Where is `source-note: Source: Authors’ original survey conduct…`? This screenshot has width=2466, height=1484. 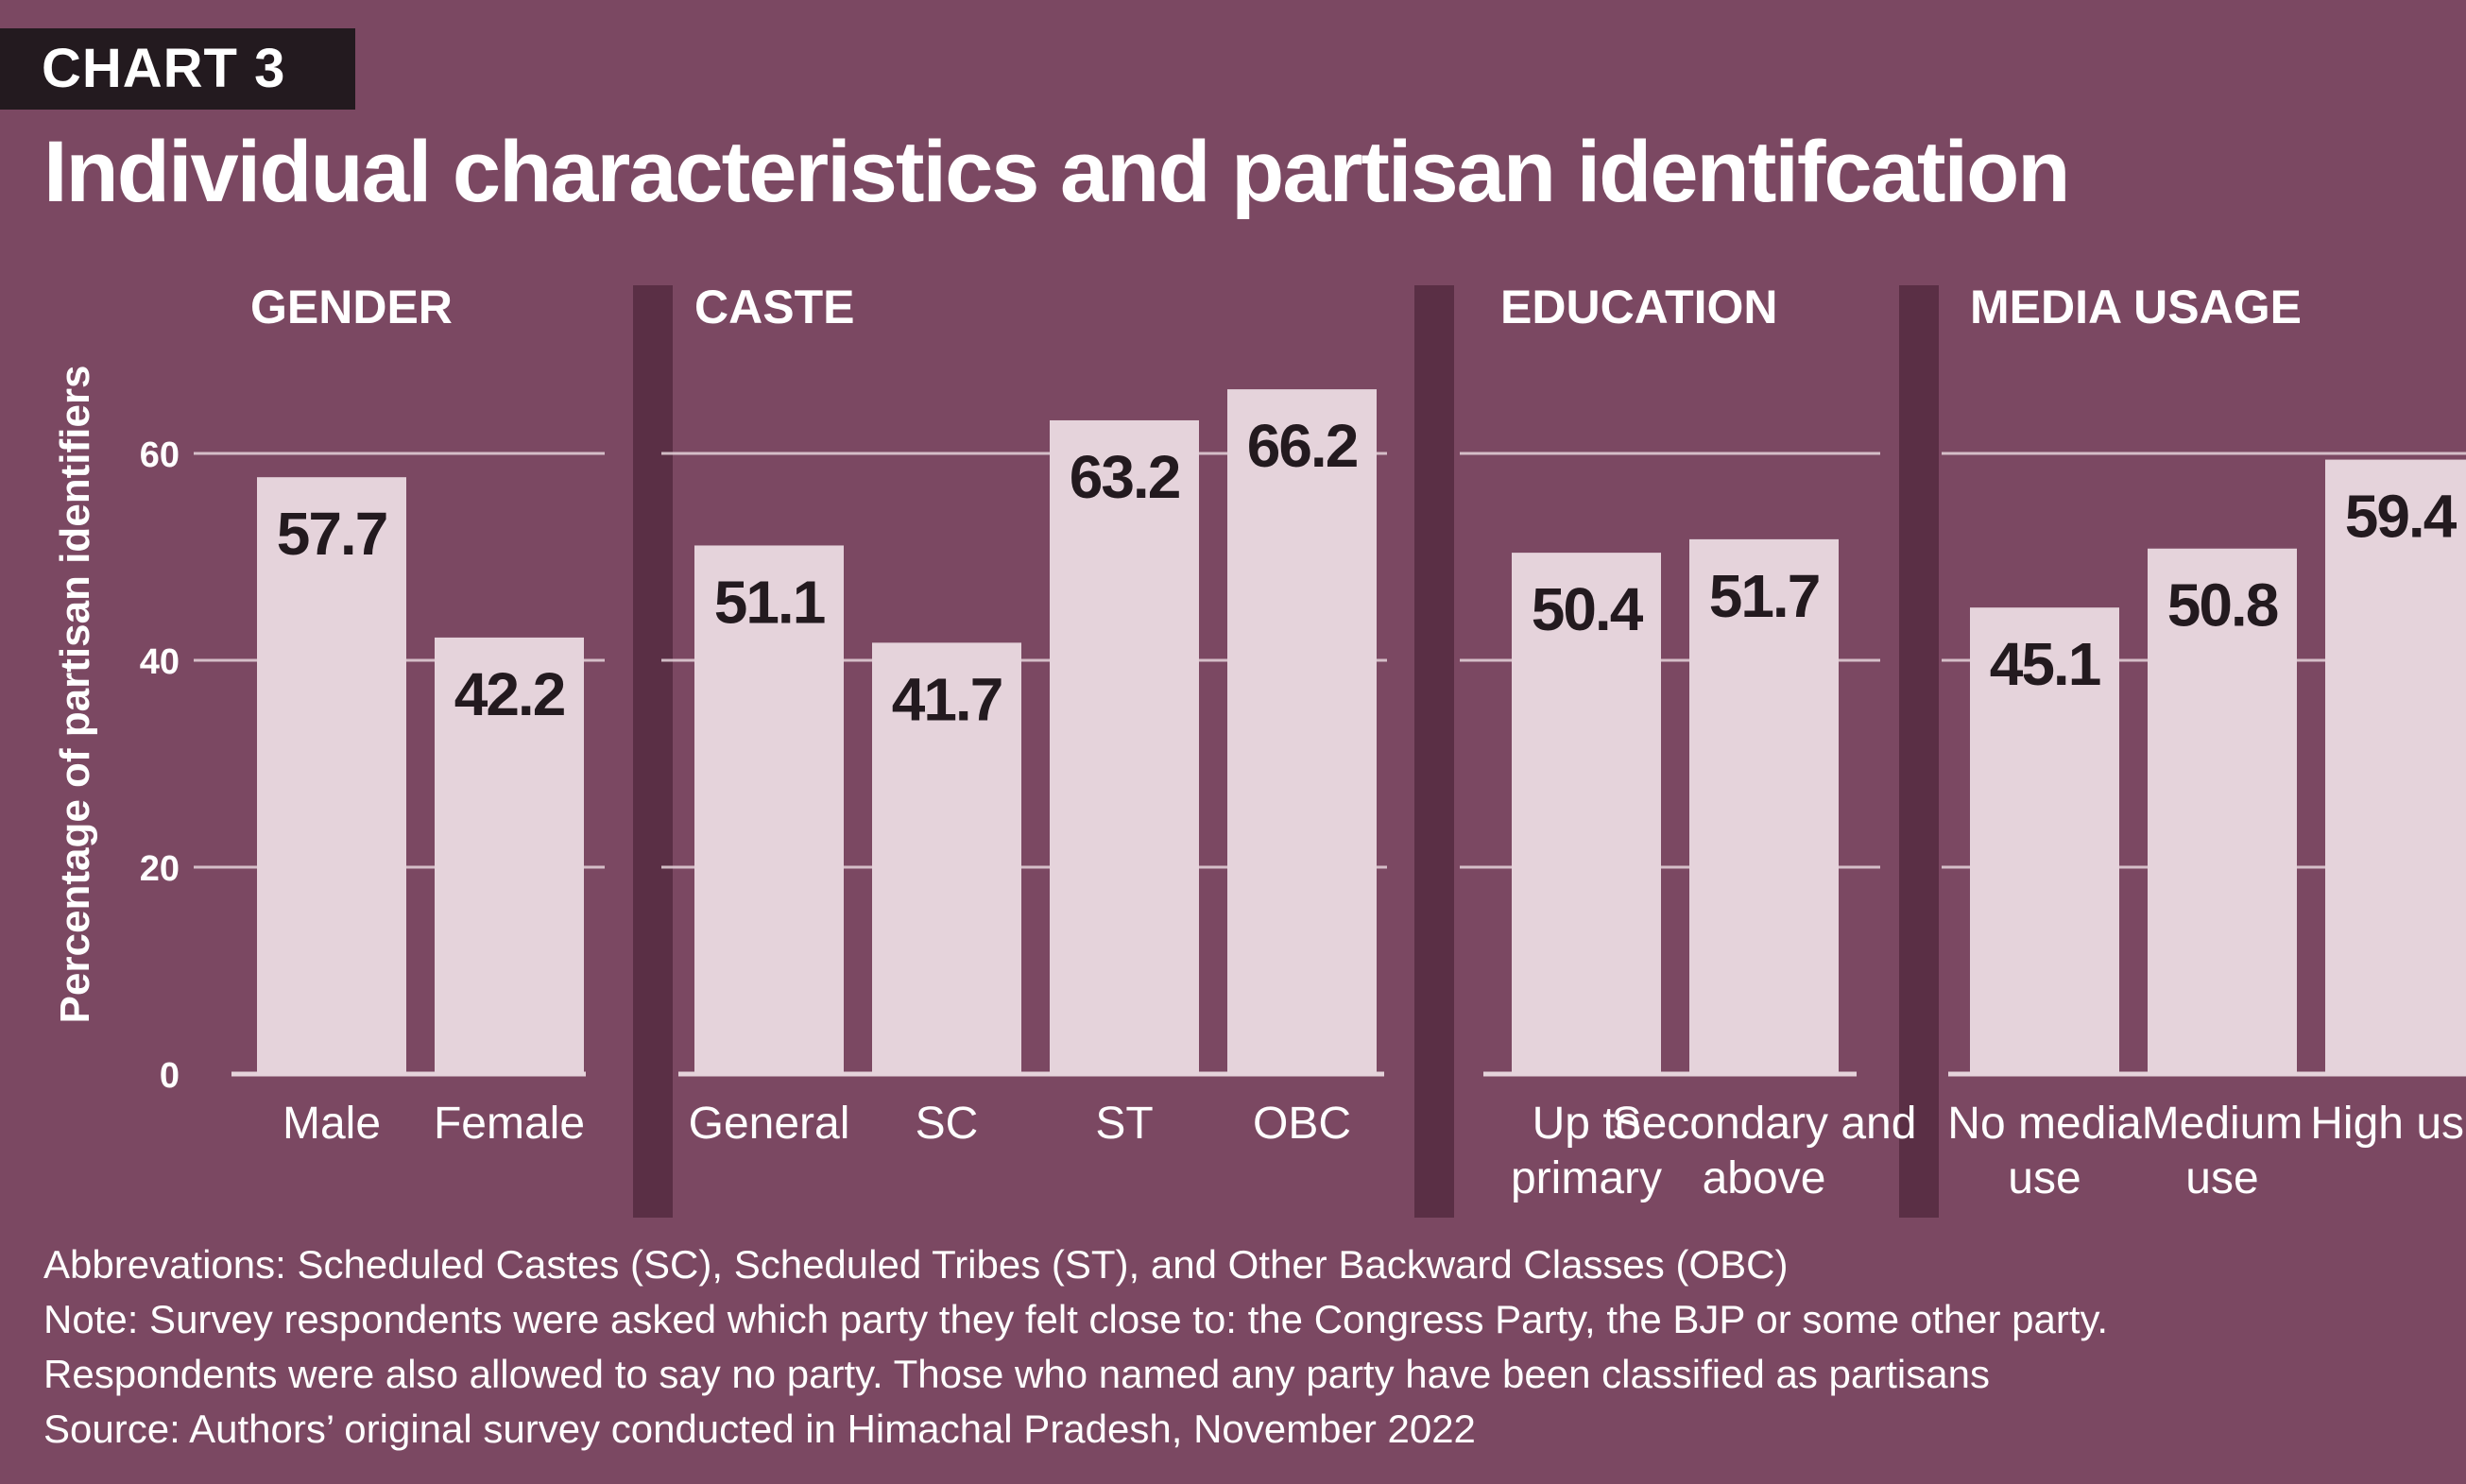
source-note: Source: Authors’ original survey conduct… is located at coordinates (759, 1429).